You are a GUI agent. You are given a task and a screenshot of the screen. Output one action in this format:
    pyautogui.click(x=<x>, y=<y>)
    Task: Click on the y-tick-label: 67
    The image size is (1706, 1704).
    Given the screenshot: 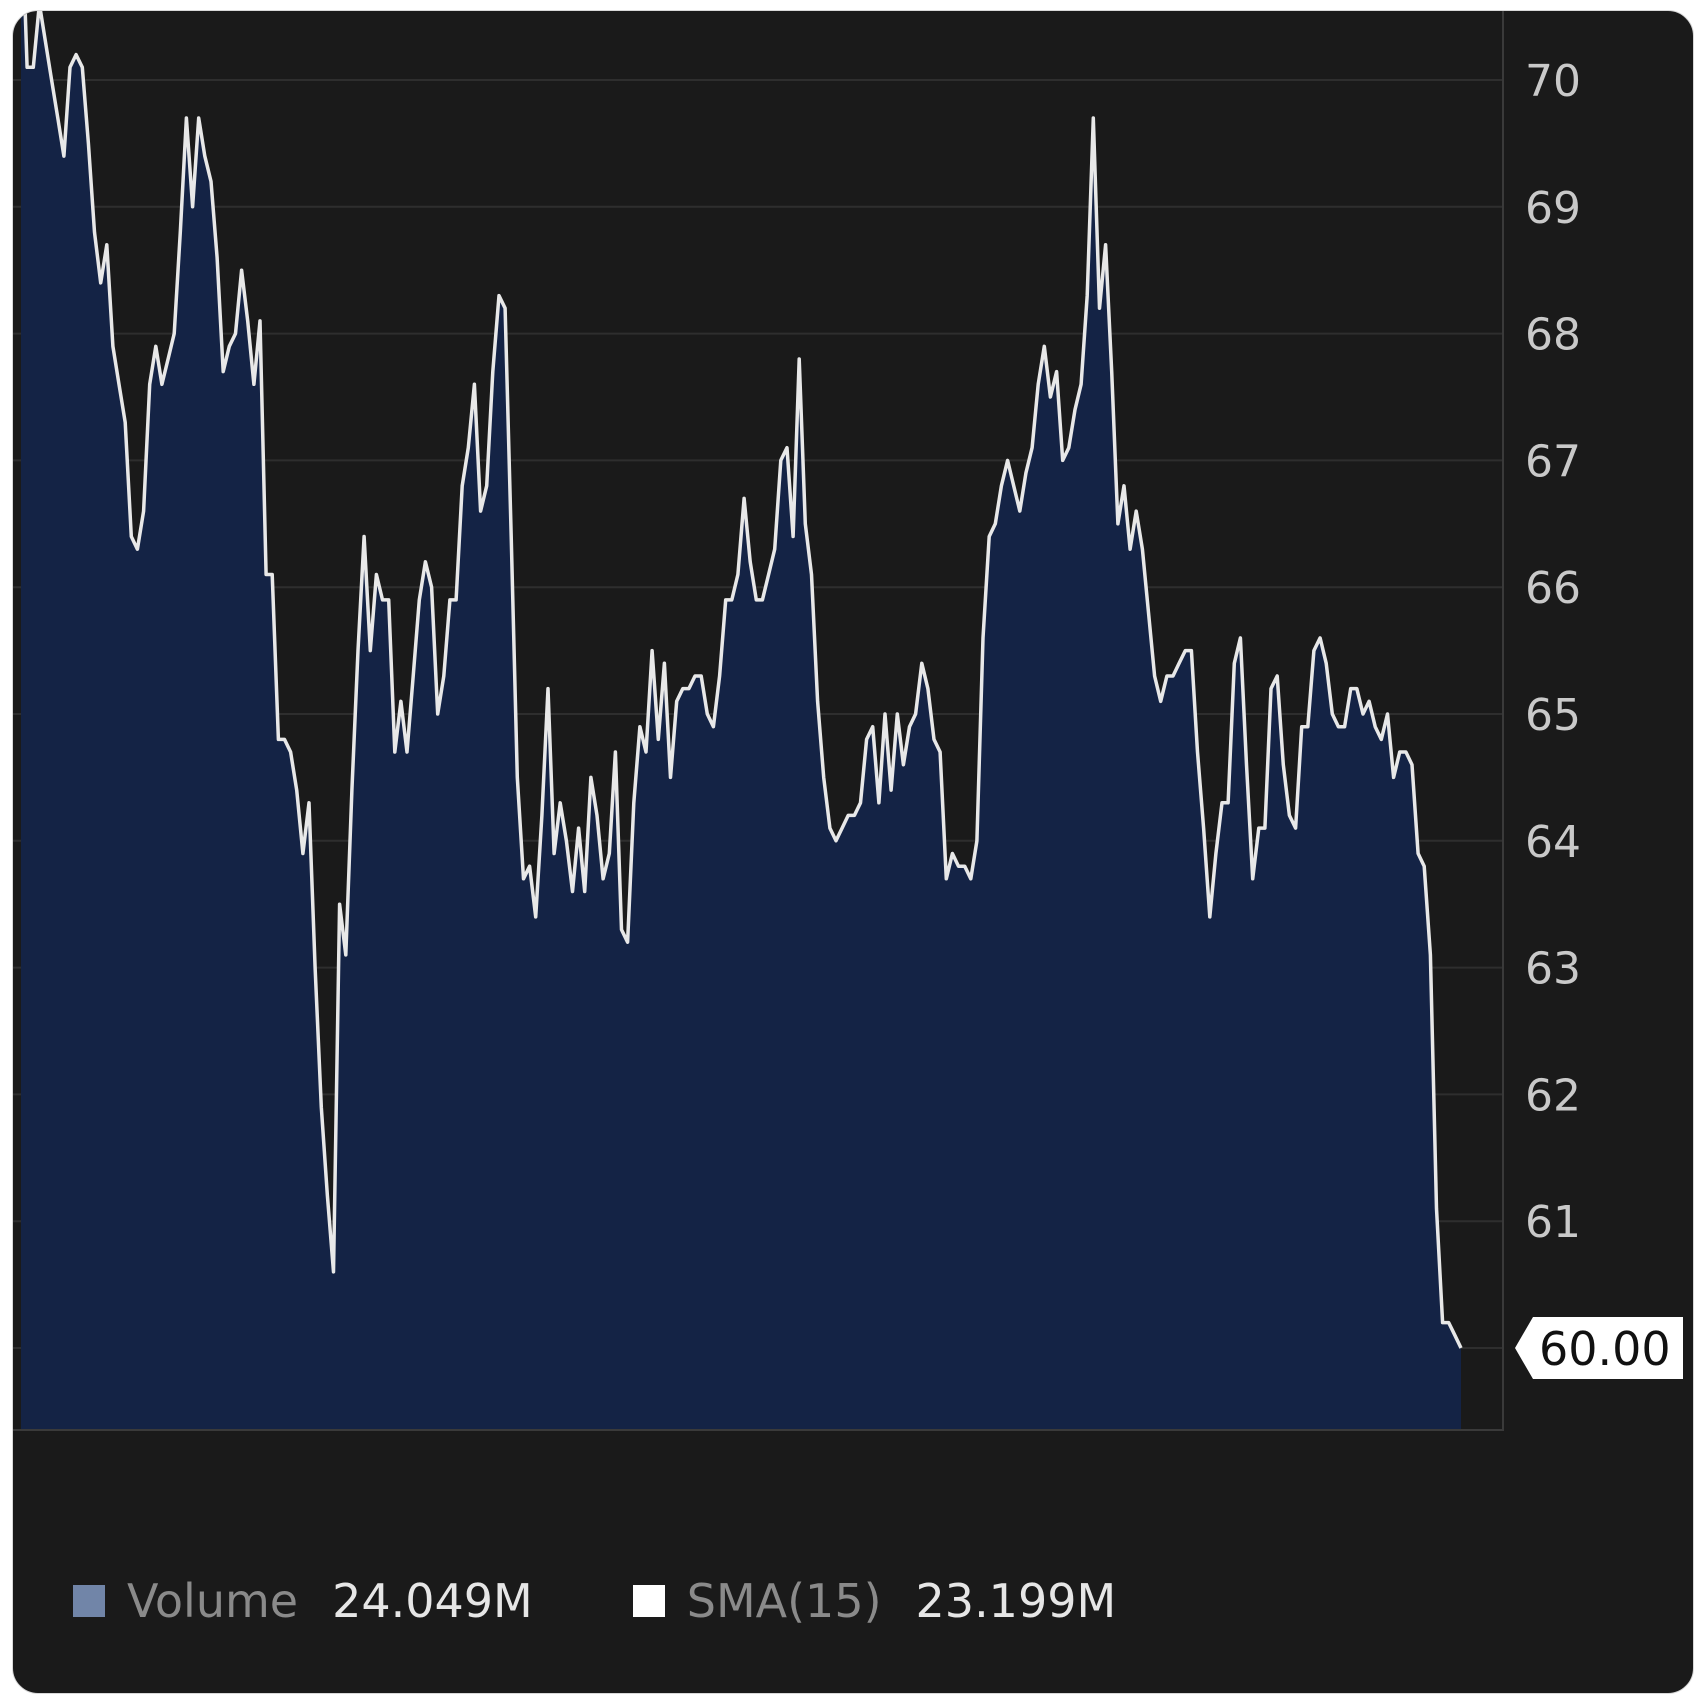 What is the action you would take?
    pyautogui.click(x=1553, y=461)
    